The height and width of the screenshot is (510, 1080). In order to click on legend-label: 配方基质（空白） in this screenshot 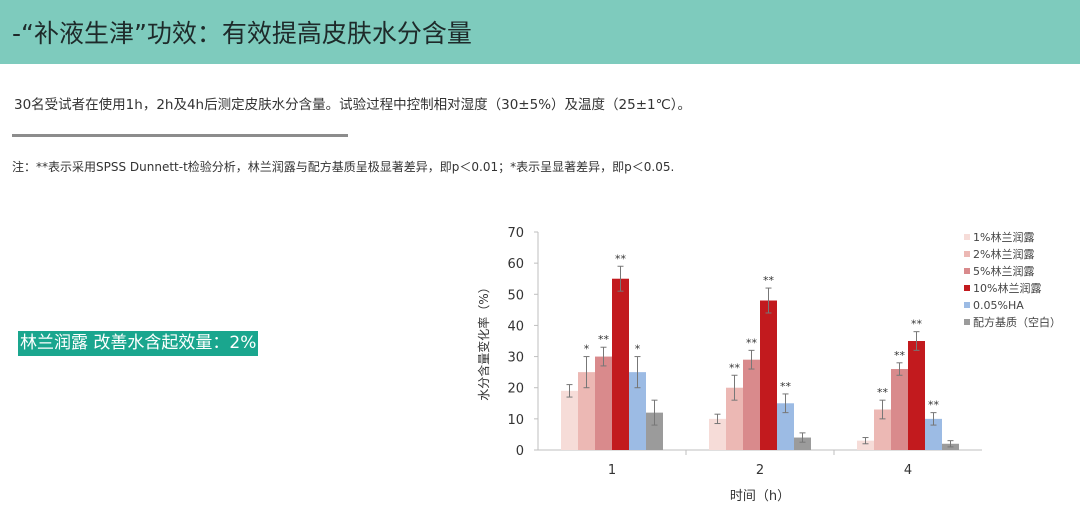, I will do `click(1017, 322)`.